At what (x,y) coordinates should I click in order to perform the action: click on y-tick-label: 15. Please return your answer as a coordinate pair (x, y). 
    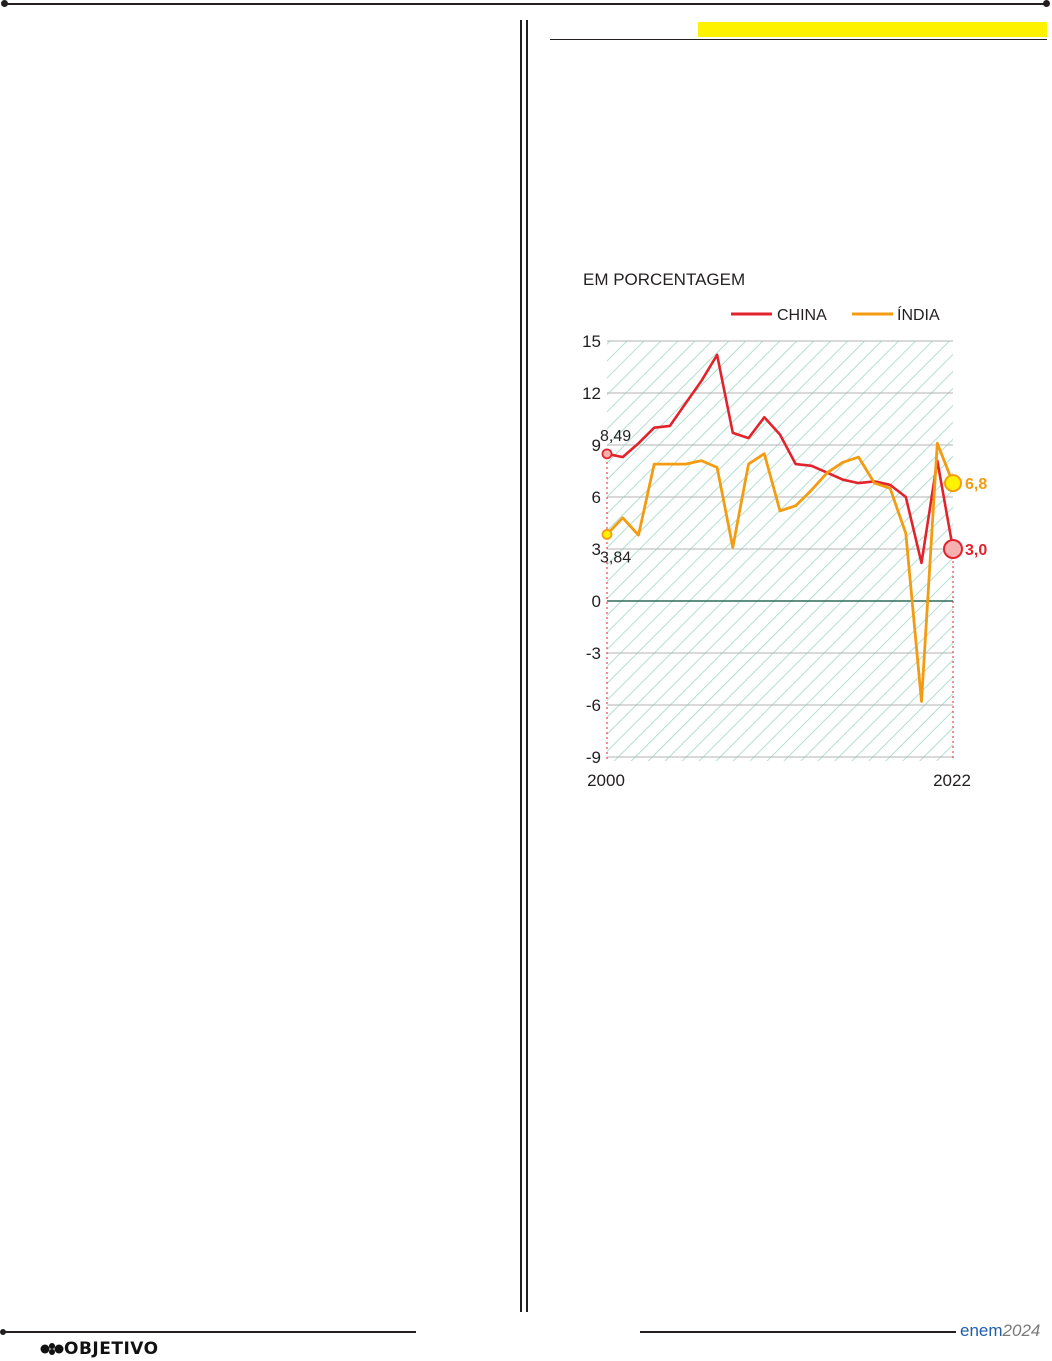
    Looking at the image, I should click on (591, 341).